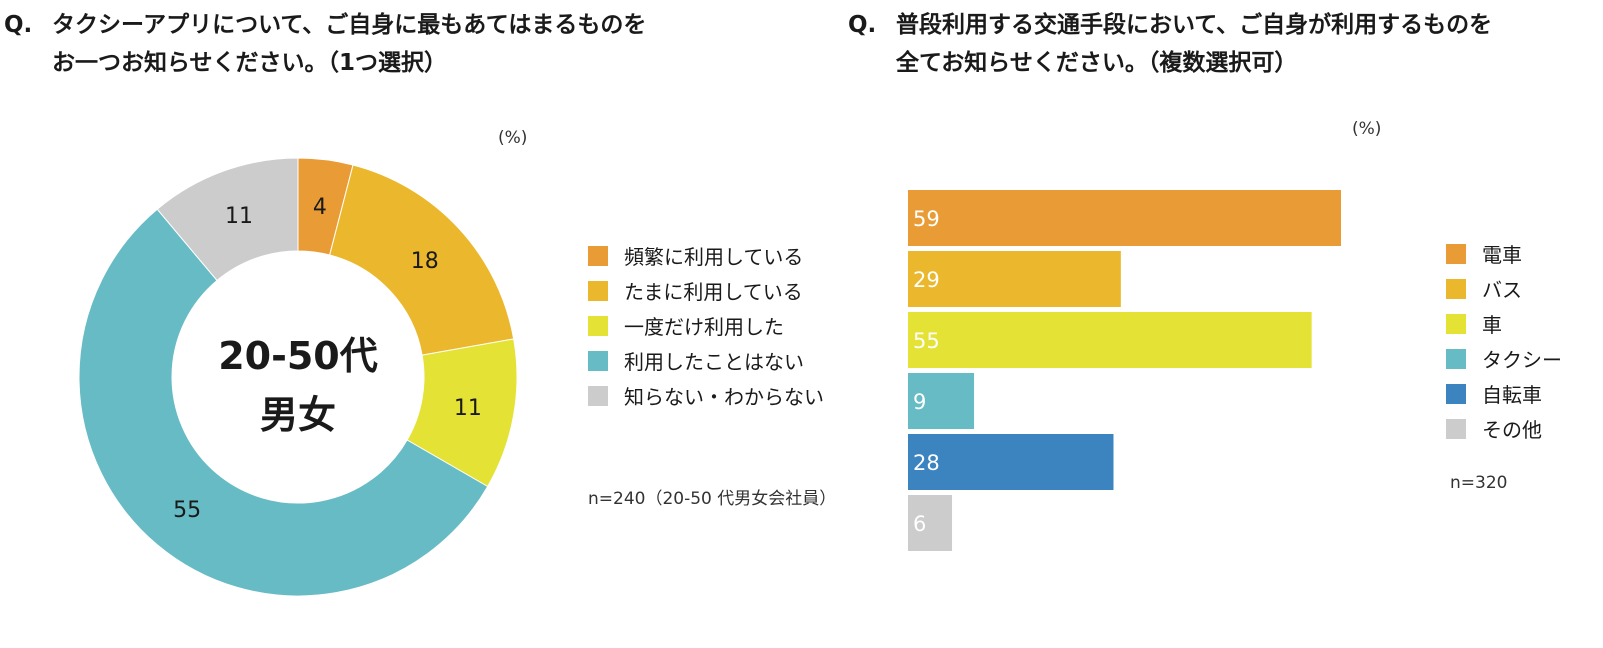  Describe the element at coordinates (349, 25) in the screenshot. I see `q1-line-1: タクシーアプリについて、ご自身に最もあてはまるものを` at that location.